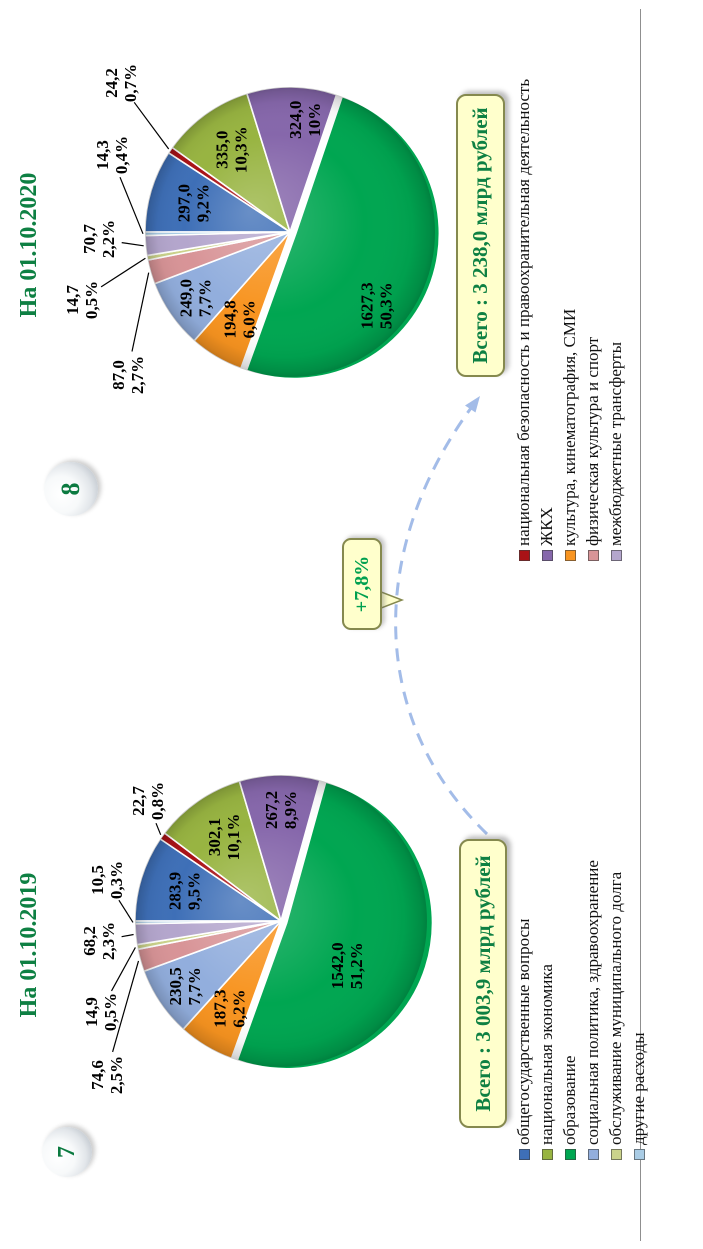 The image size is (703, 1249). What do you see at coordinates (82, 300) in the screenshot?
I see `slice-label-outside: 14,70,5%` at bounding box center [82, 300].